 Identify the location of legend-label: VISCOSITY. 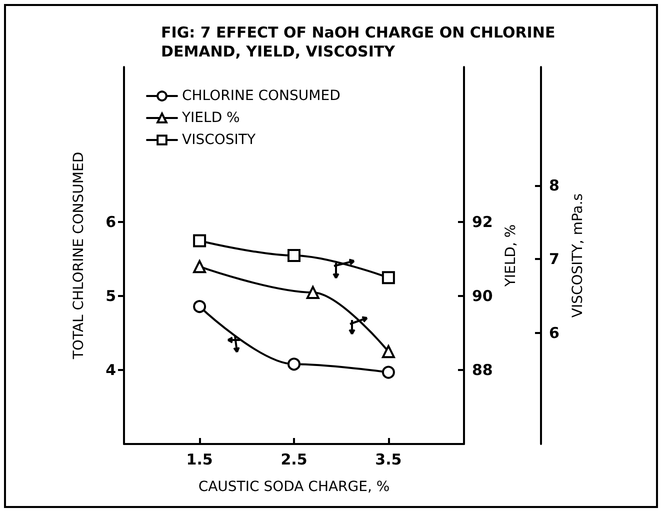
(219, 140).